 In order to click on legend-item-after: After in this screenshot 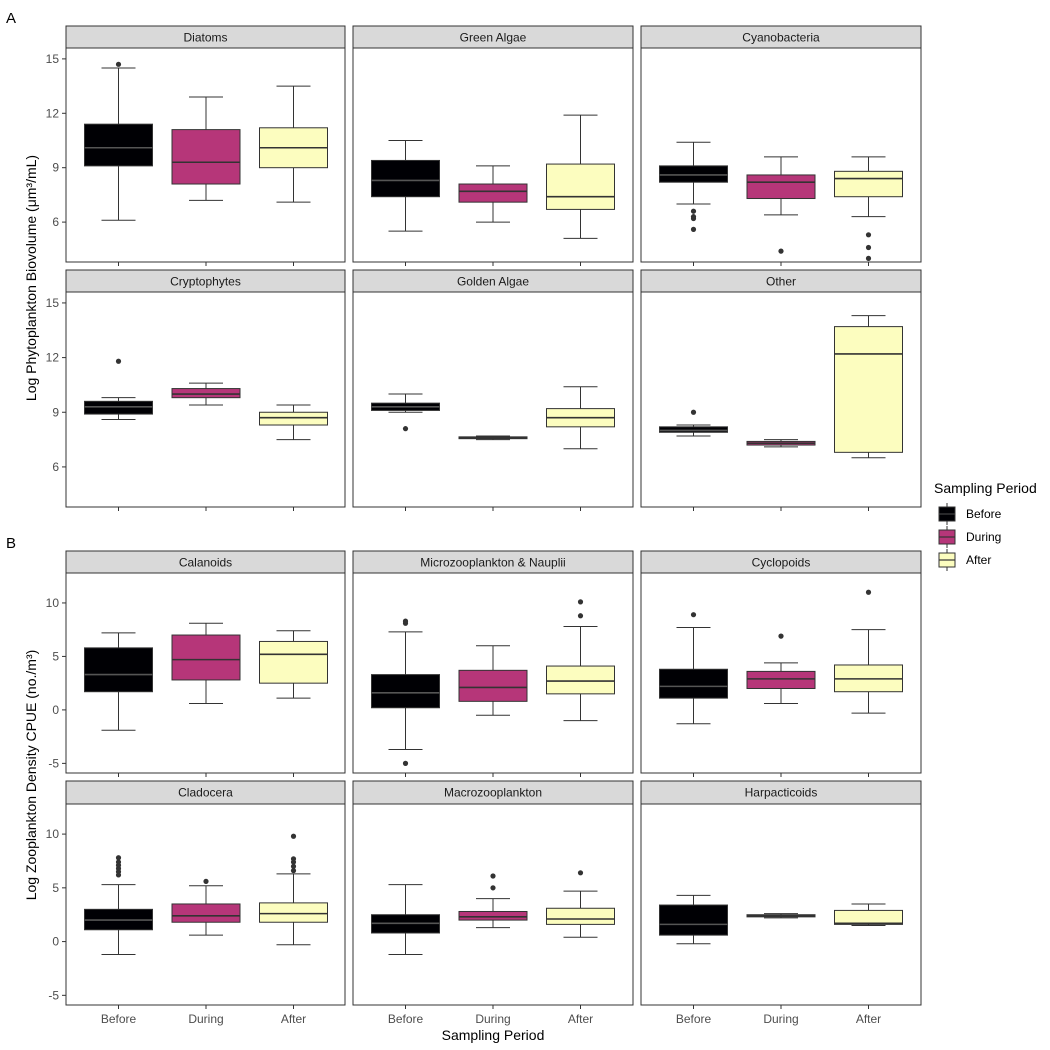, I will do `click(964, 560)`.